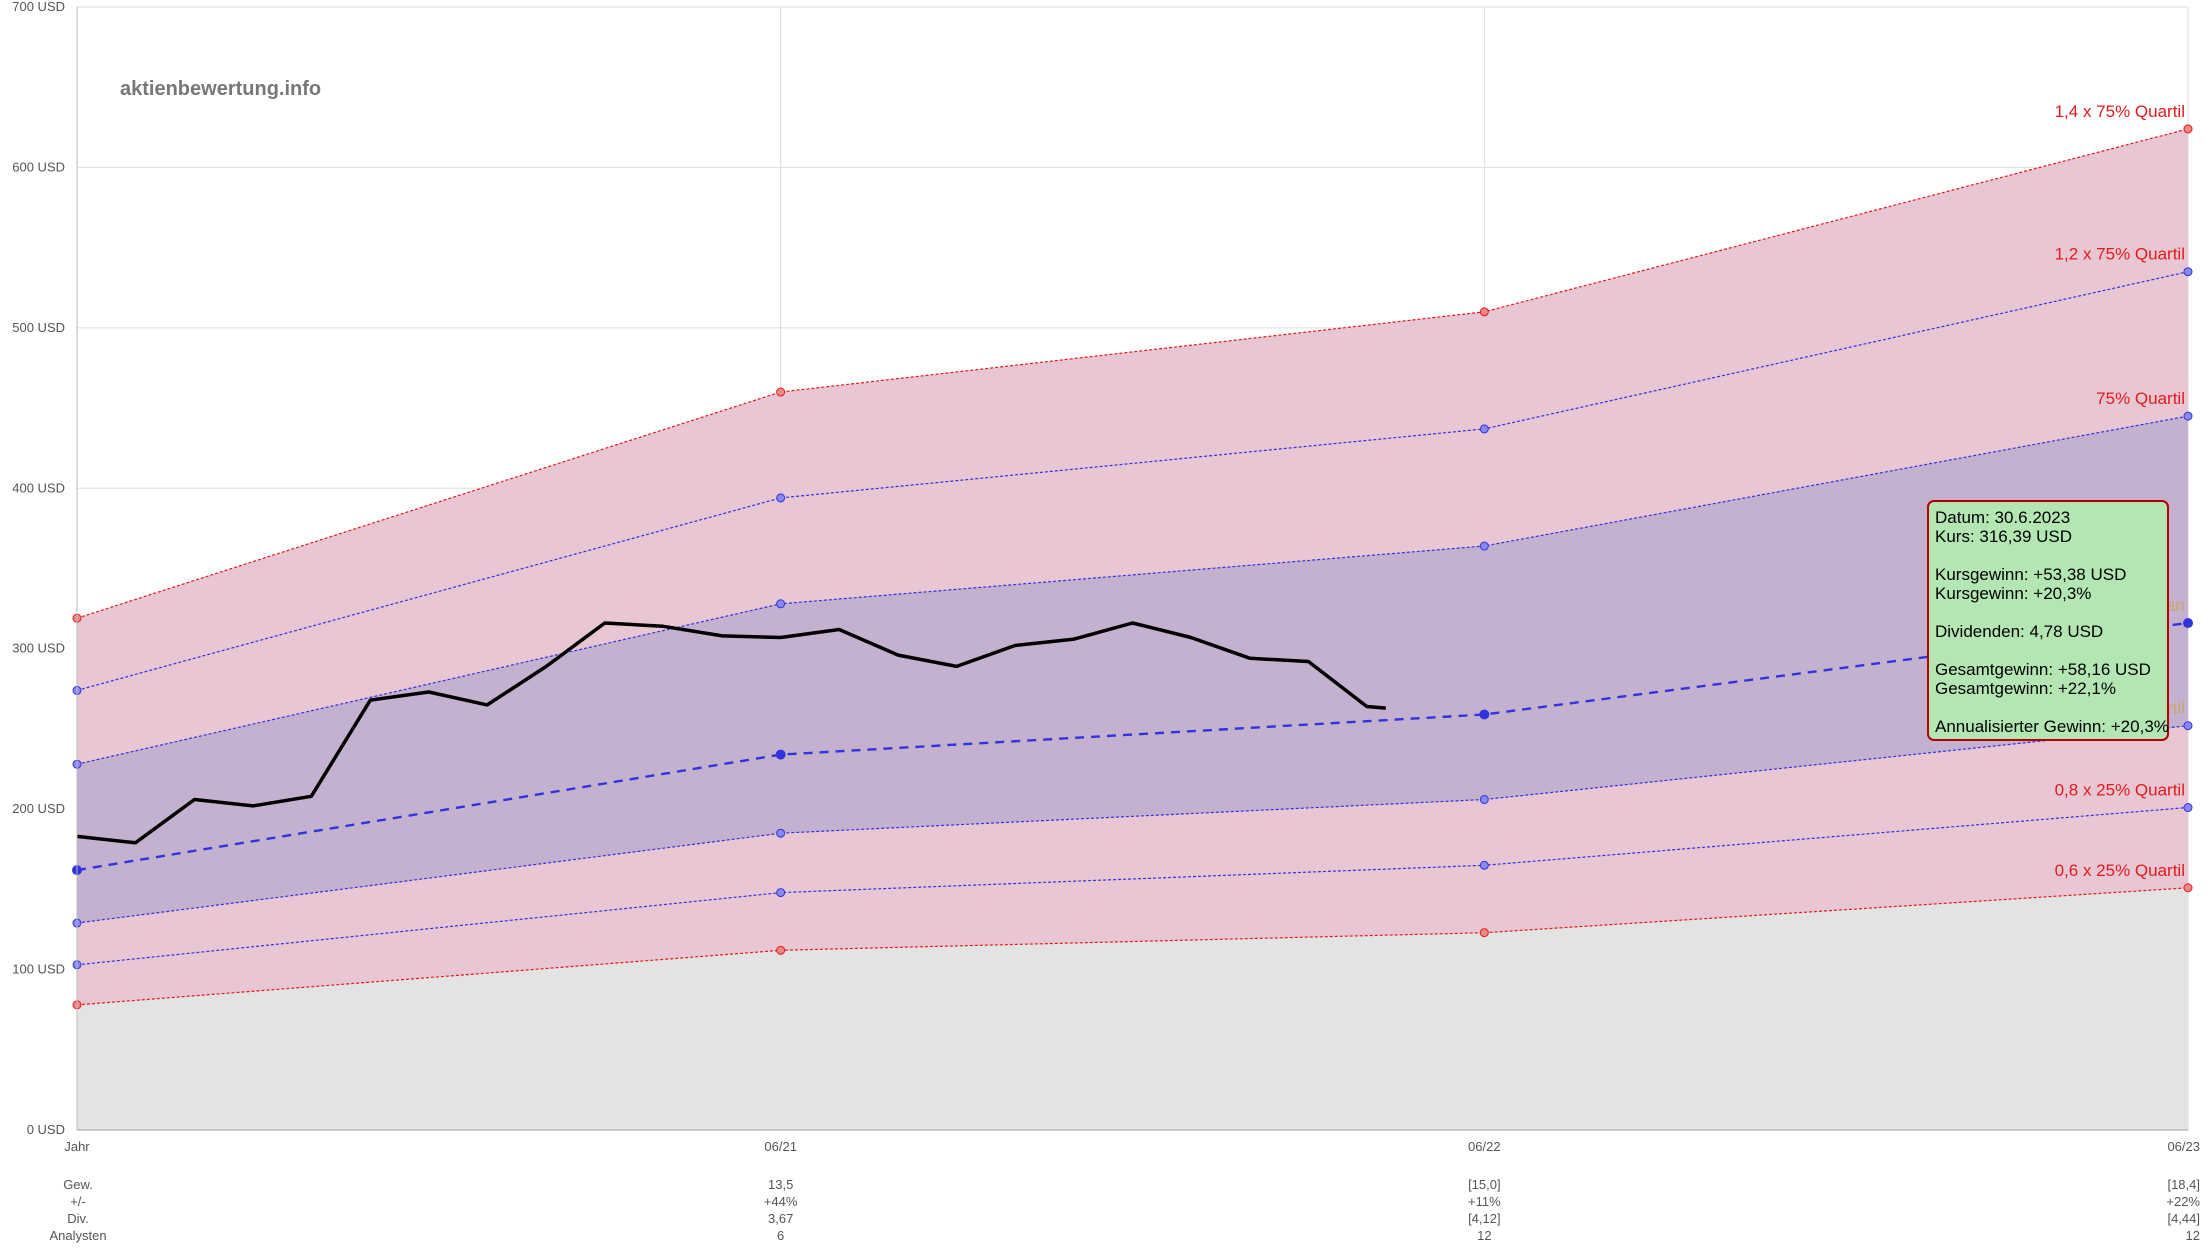 The height and width of the screenshot is (1252, 2211). Describe the element at coordinates (77, 1146) in the screenshot. I see `x-tick-label: Jahr` at that location.